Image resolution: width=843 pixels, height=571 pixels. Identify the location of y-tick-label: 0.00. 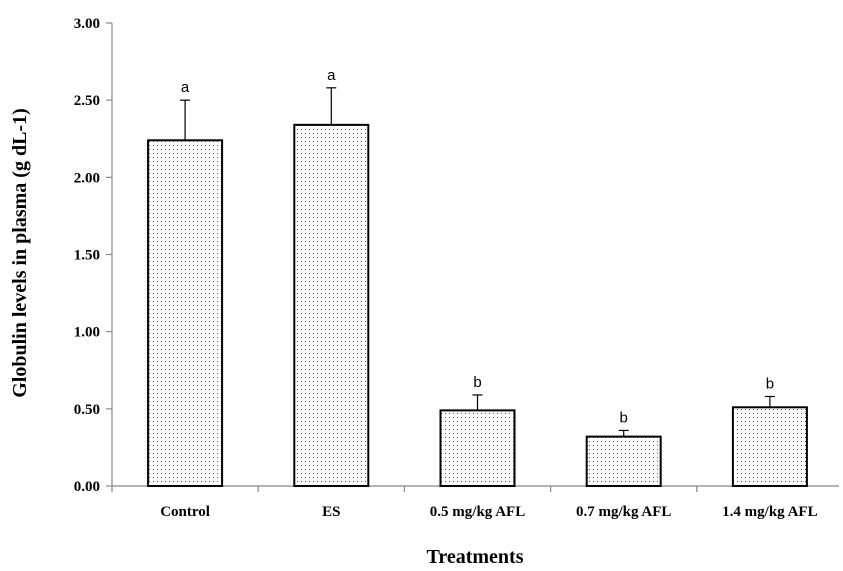
(87, 487).